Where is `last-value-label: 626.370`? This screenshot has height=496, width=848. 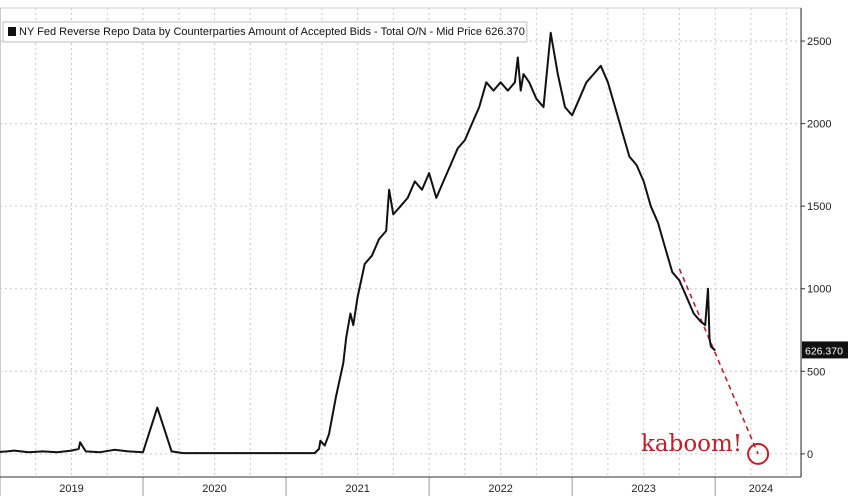
last-value-label: 626.370 is located at coordinates (824, 351).